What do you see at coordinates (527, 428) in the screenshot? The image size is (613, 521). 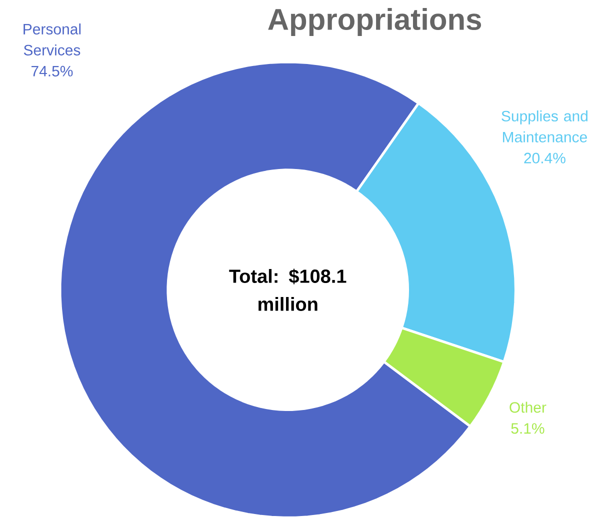 I see `data-label: 5.1%` at bounding box center [527, 428].